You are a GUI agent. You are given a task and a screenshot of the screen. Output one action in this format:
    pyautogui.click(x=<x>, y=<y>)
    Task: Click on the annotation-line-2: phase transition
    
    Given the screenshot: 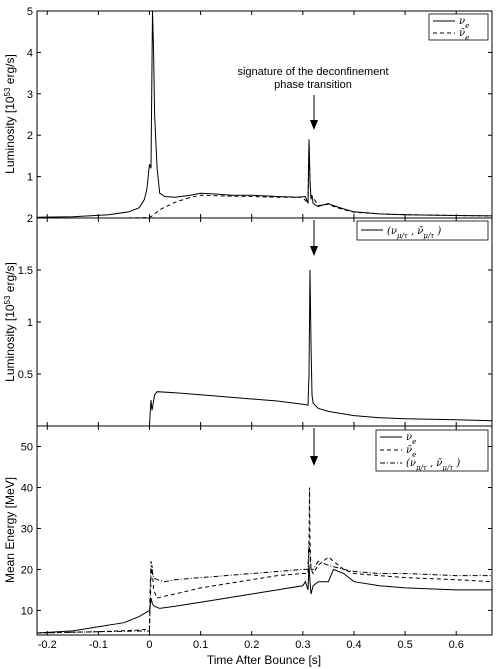 What is the action you would take?
    pyautogui.click(x=313, y=85)
    